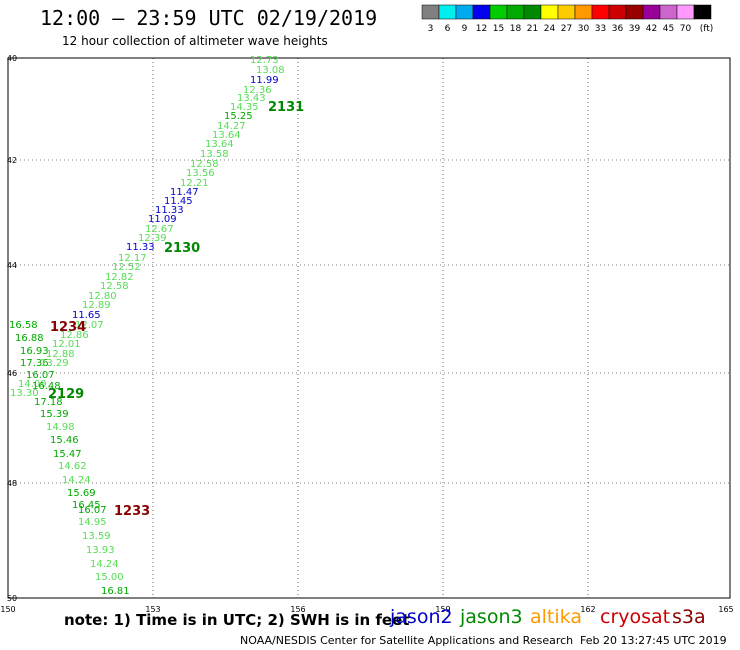 The image size is (740, 650). I want to click on wave-height-value: 12.21, so click(194, 183).